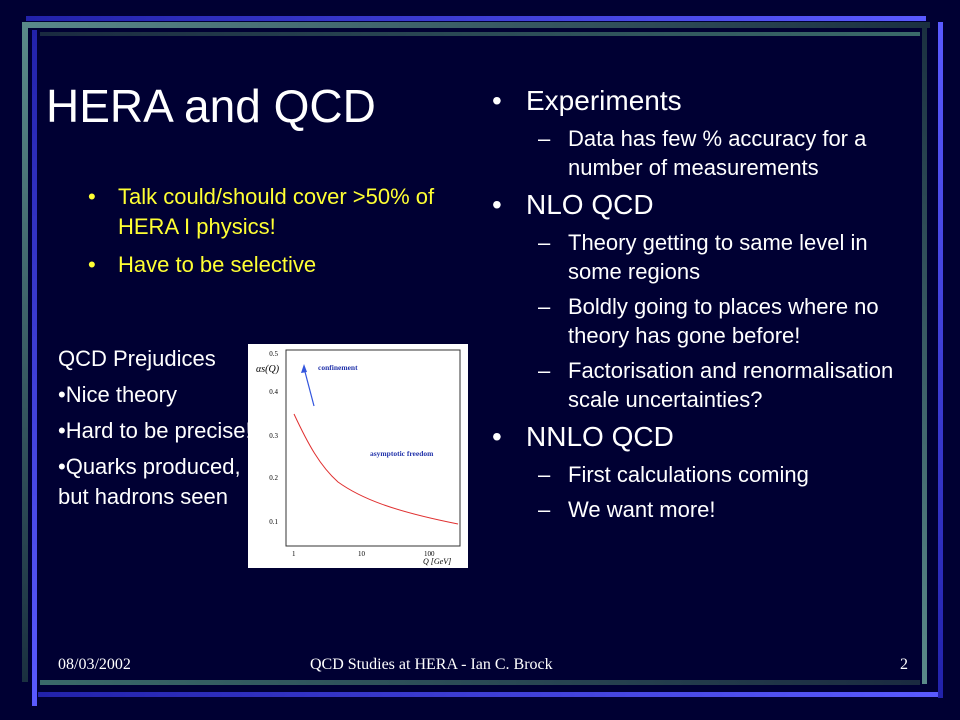 The width and height of the screenshot is (960, 720). I want to click on footer-page-number: 2, so click(904, 664).